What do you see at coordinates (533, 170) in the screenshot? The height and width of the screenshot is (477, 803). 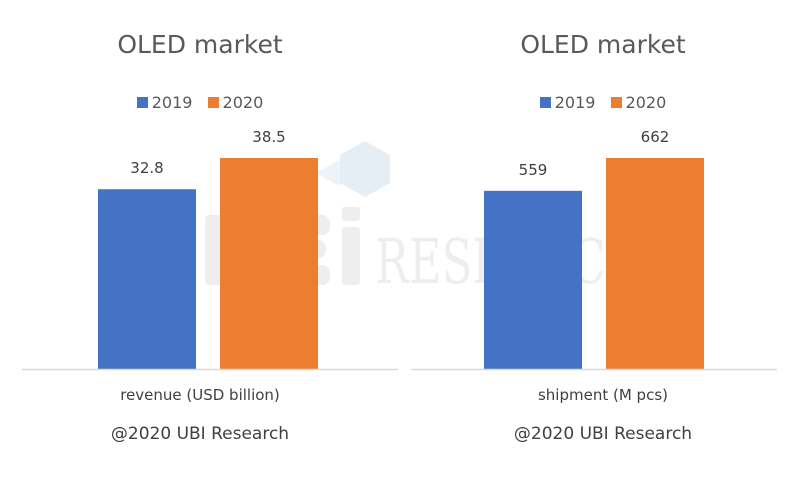 I see `data-label-2019: 559` at bounding box center [533, 170].